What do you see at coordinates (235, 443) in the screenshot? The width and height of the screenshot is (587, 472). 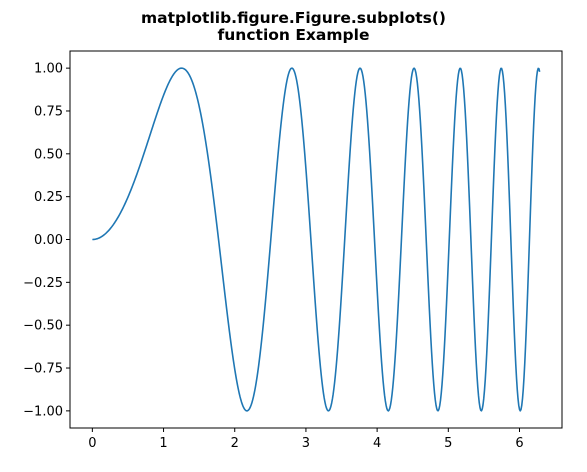 I see `x-tick-label: 2` at bounding box center [235, 443].